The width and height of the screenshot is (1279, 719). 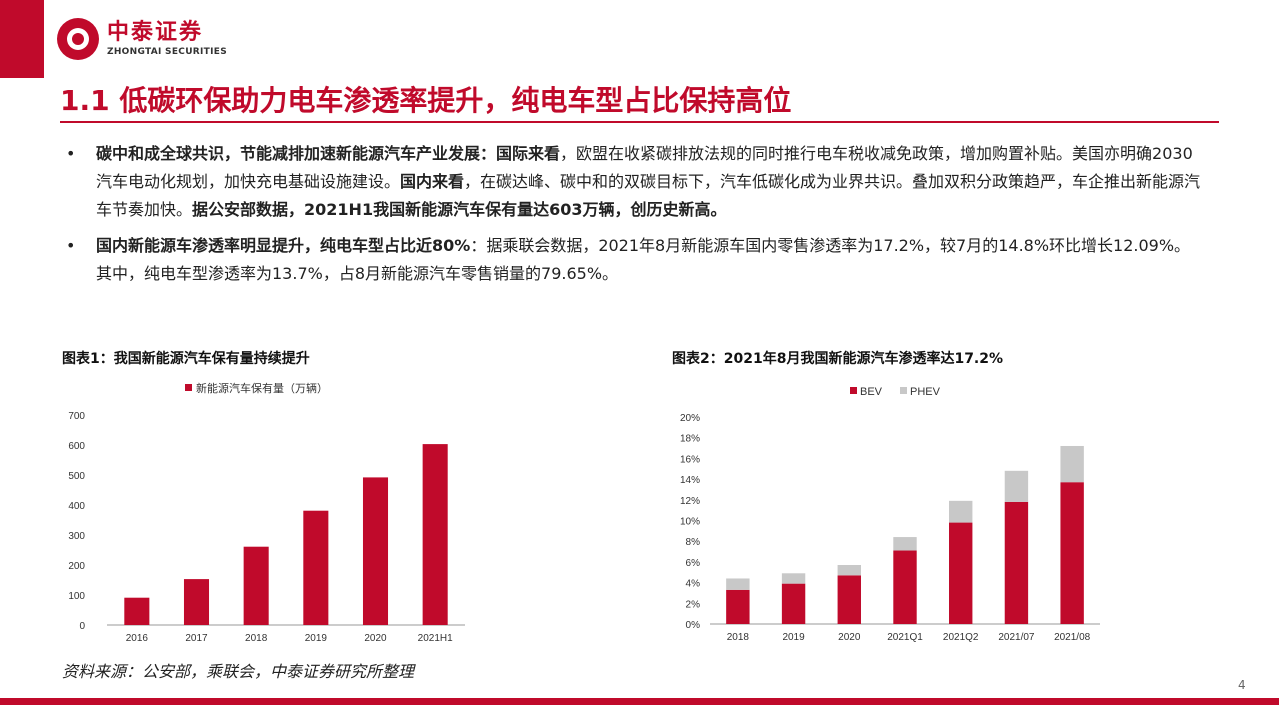 What do you see at coordinates (375, 551) in the screenshot?
I see `bar-2020` at bounding box center [375, 551].